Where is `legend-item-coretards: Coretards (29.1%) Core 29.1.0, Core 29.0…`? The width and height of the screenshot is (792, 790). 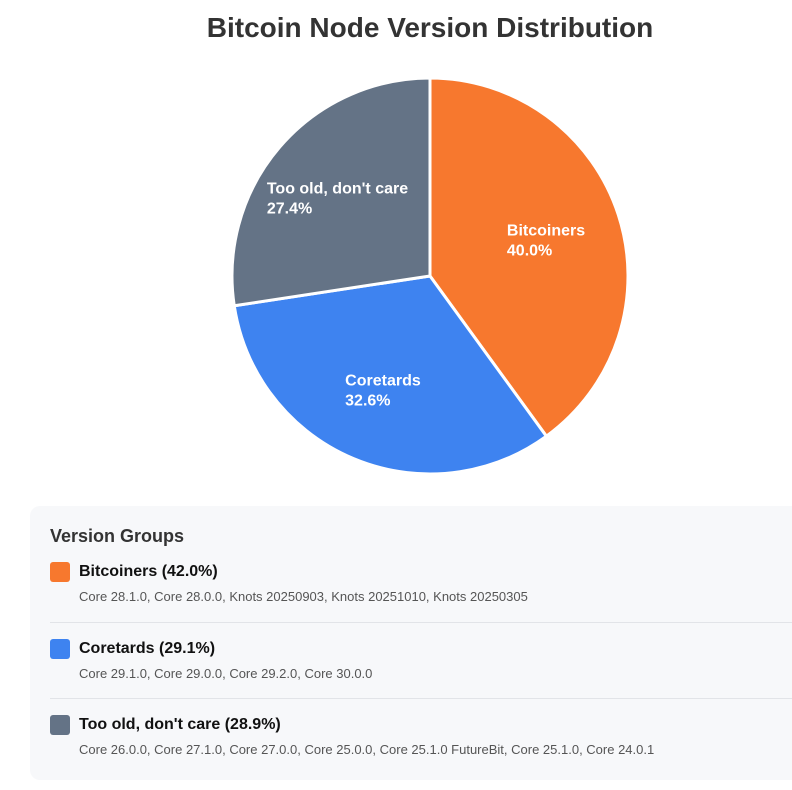 legend-item-coretards: Coretards (29.1%) Core 29.1.0, Core 29.0… is located at coordinates (421, 660).